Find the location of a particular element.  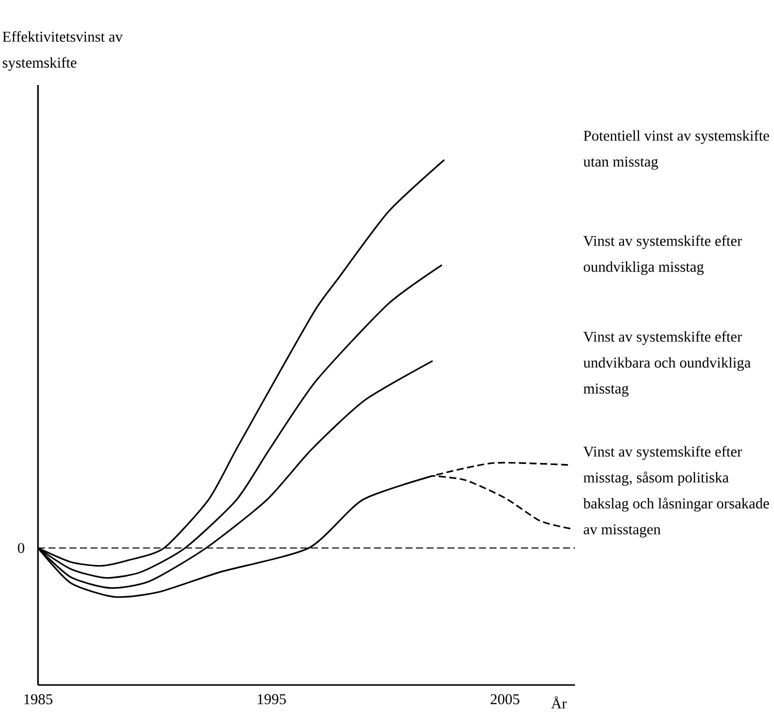

x-axis-title: År is located at coordinates (559, 702).